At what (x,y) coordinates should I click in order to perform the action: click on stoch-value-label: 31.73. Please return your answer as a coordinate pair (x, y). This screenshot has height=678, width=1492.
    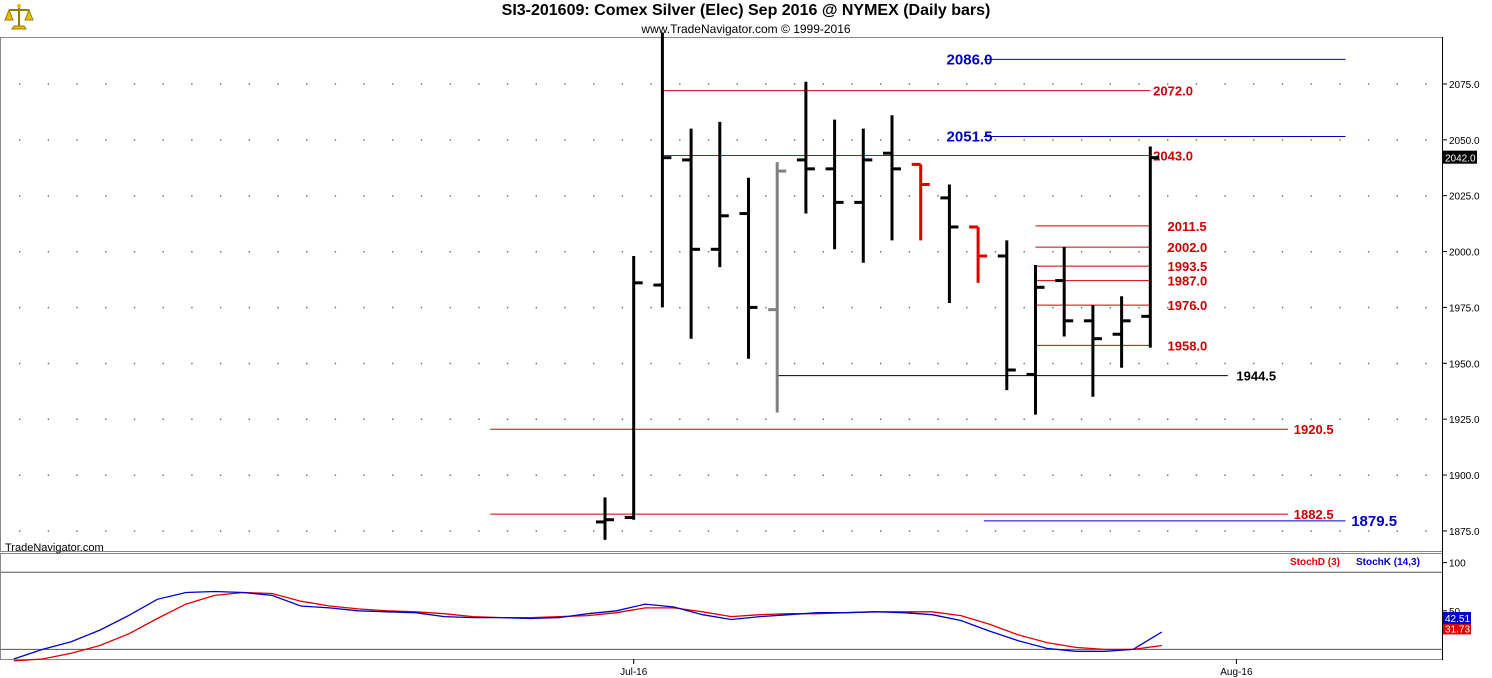
    Looking at the image, I should click on (1457, 629).